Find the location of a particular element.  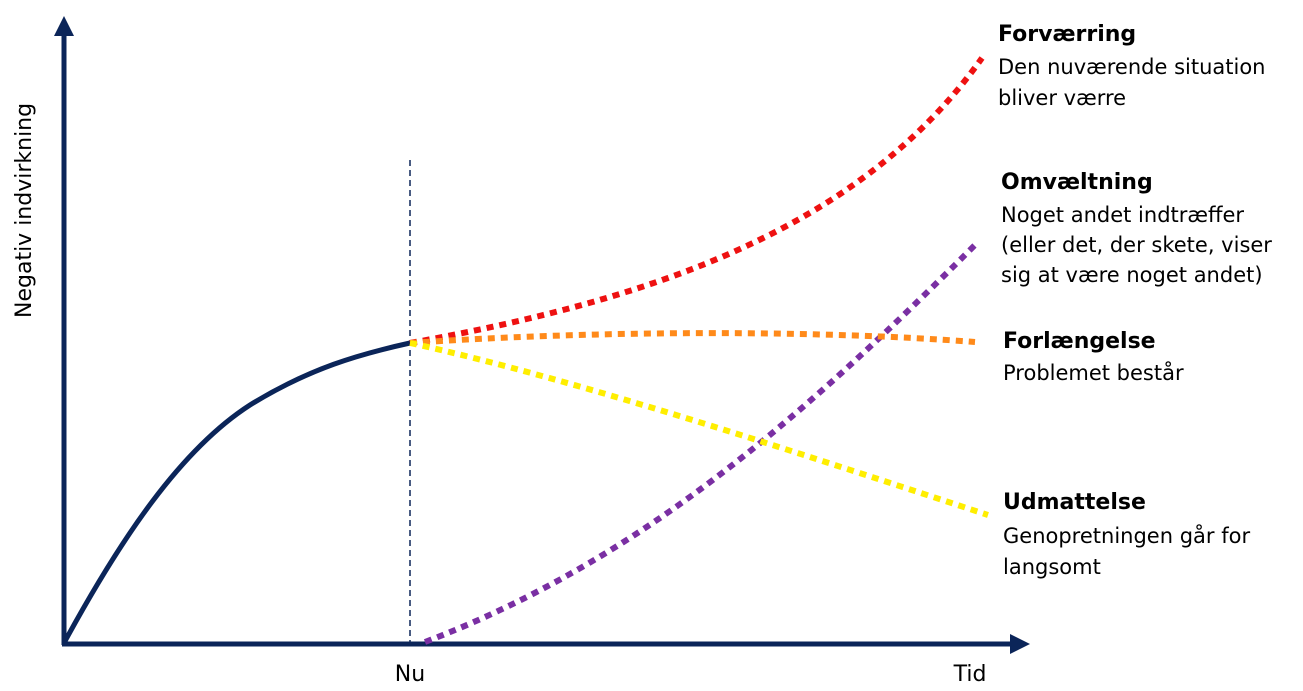

udmattelse-title: Udmattelse is located at coordinates (1074, 502).